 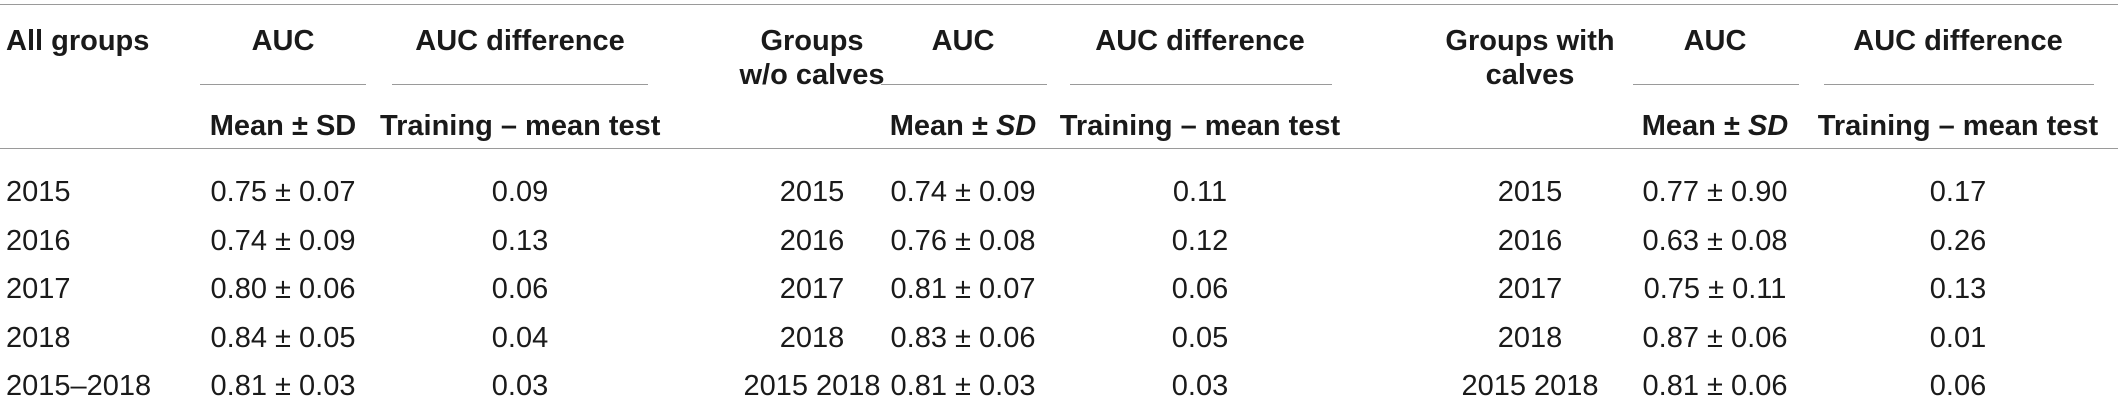 I want to click on table-cell-year: 2015–2018, so click(x=79, y=386).